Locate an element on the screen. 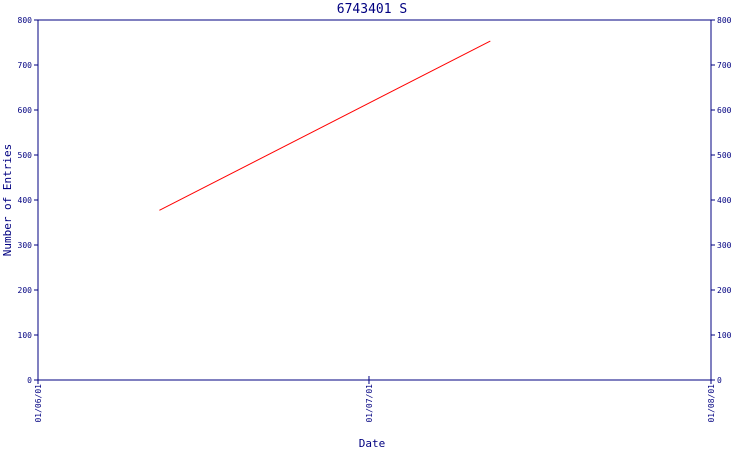 The image size is (750, 450). x-axis: 01/06/01 01/07/01 01/08/01 is located at coordinates (375, 399).